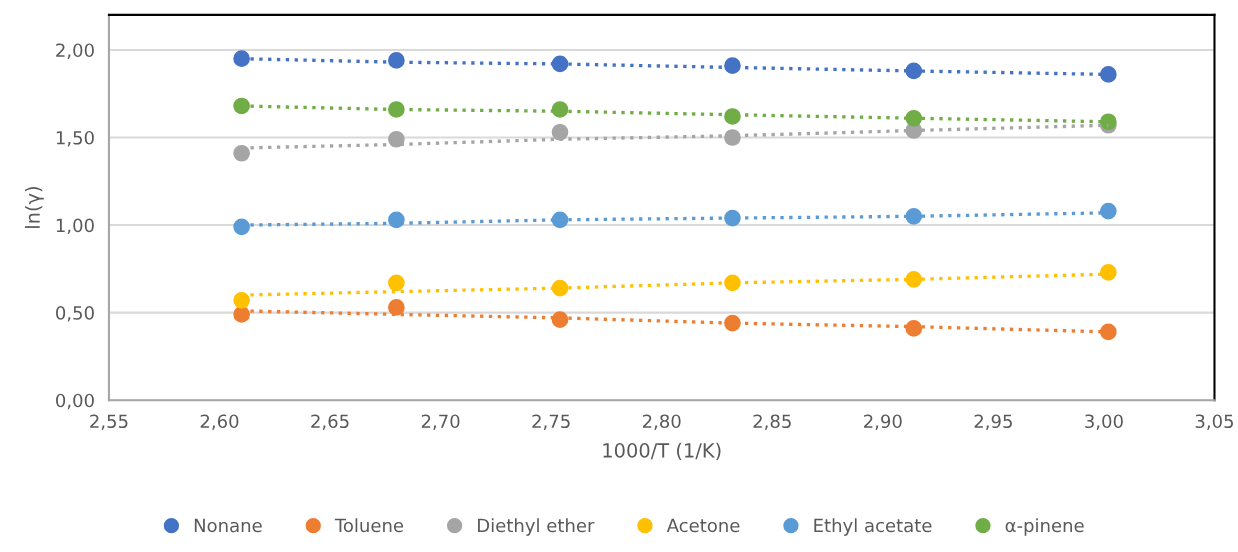  Describe the element at coordinates (993, 422) in the screenshot. I see `x-tick-label: 2,95` at that location.